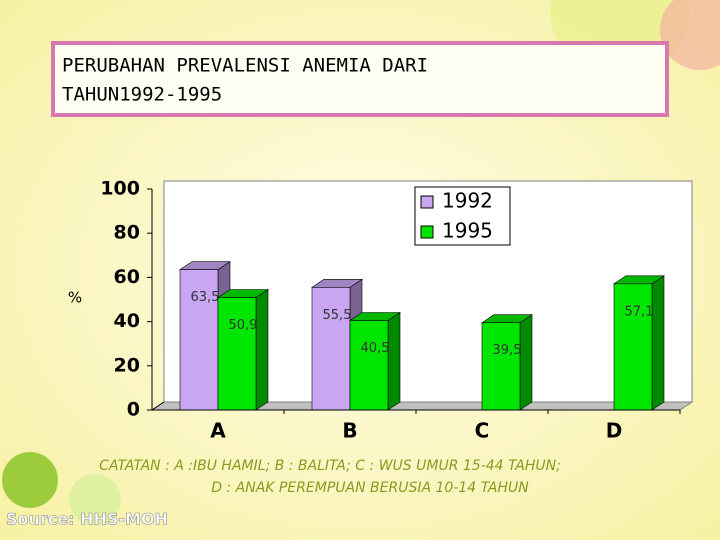 This screenshot has height=540, width=720. I want to click on source: Source: HHS-MOH, so click(87, 519).